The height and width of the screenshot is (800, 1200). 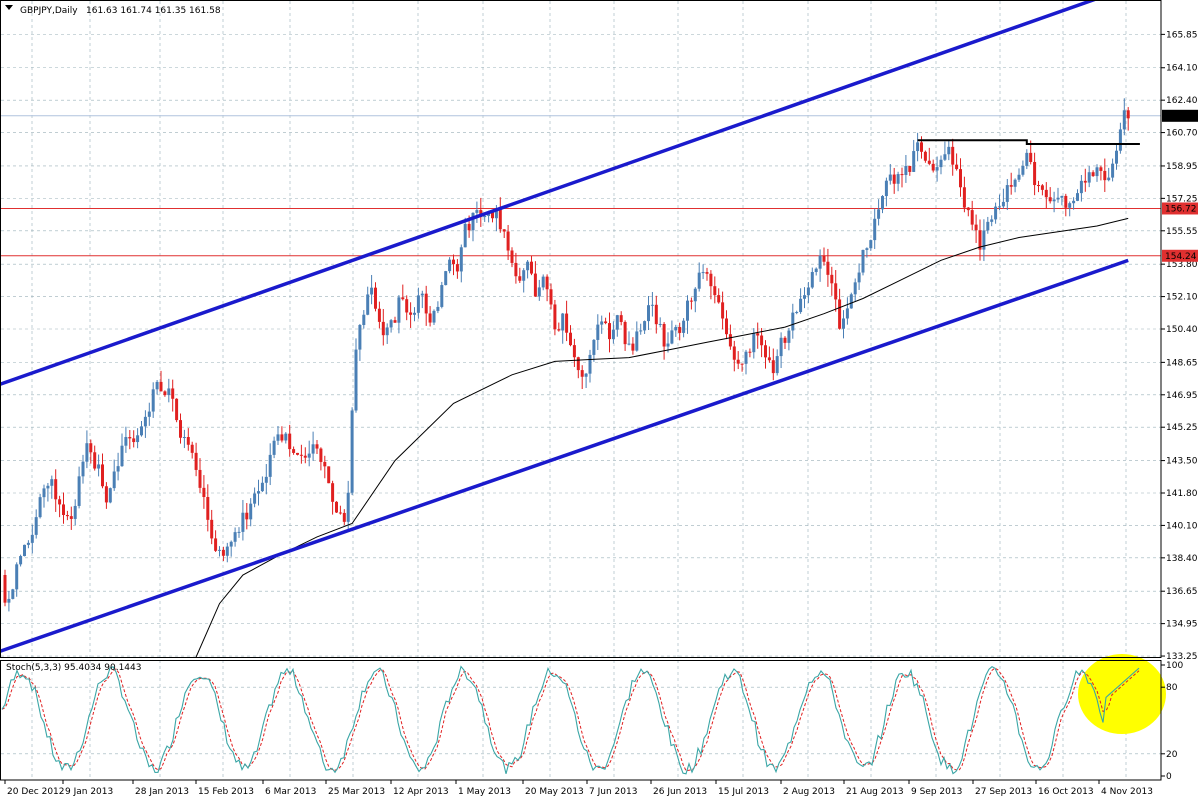 I want to click on stoch-y-tick-label: 100, so click(x=1174, y=666).